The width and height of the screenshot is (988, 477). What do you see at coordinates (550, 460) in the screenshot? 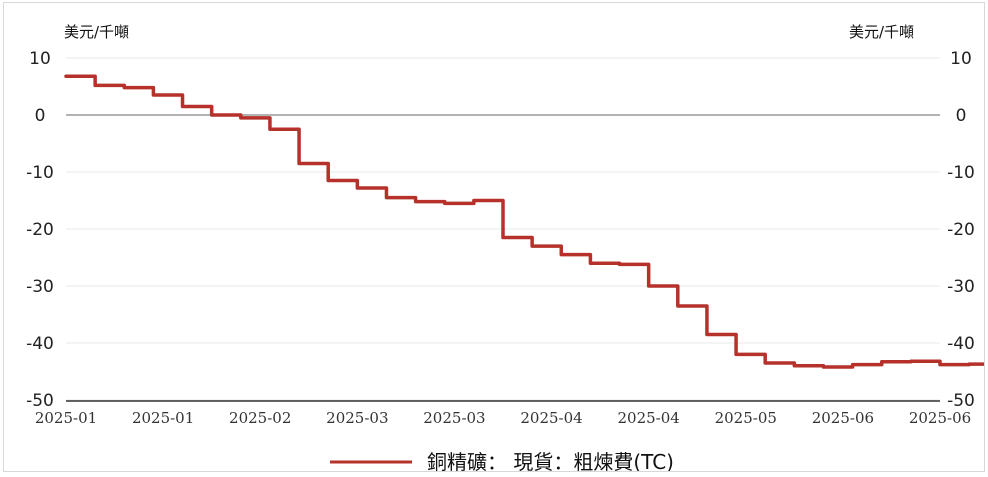
I see `legend-label: 銅精礦： 現貨：粗煉費(TC)` at bounding box center [550, 460].